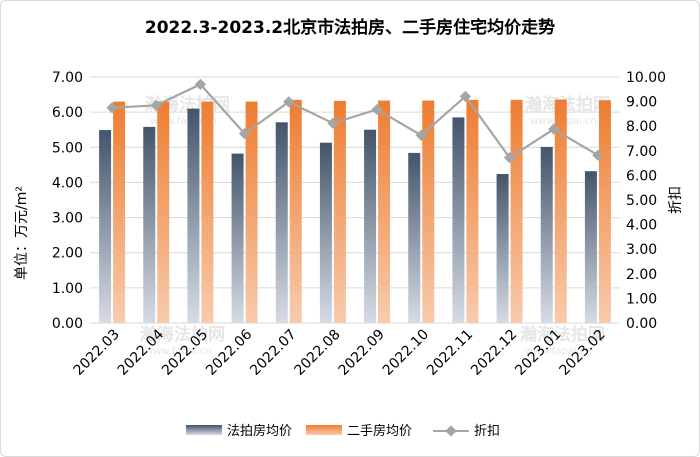 Image resolution: width=700 pixels, height=457 pixels. Describe the element at coordinates (641, 275) in the screenshot. I see `right-tick-label: 2.00` at that location.